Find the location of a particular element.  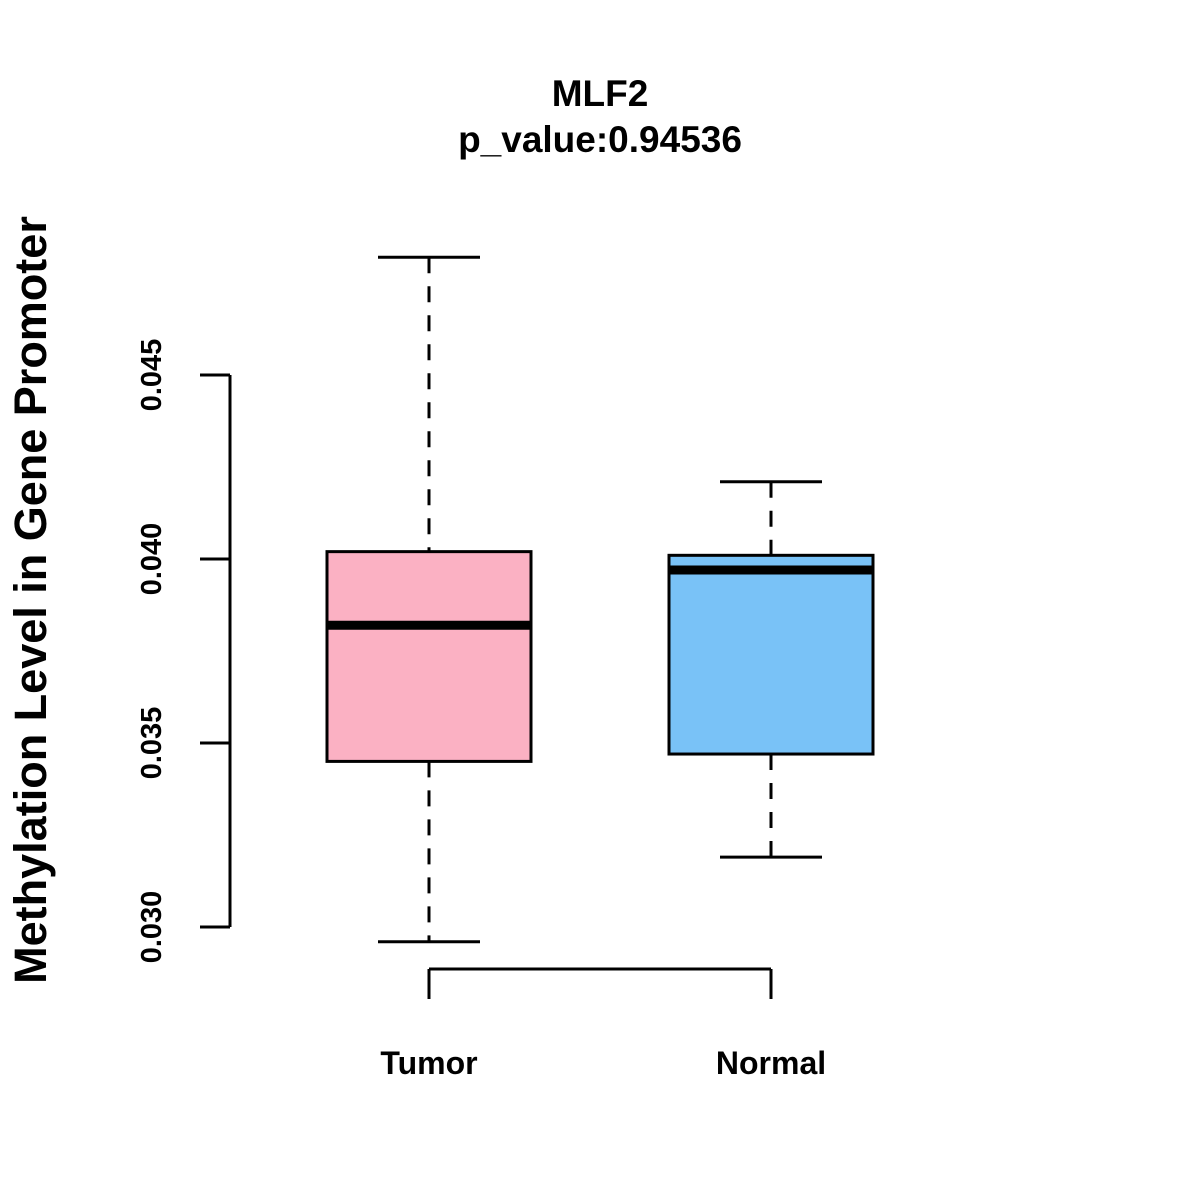

y-axis: 0.030 0.035 0.040 0.045 is located at coordinates (184, 651).